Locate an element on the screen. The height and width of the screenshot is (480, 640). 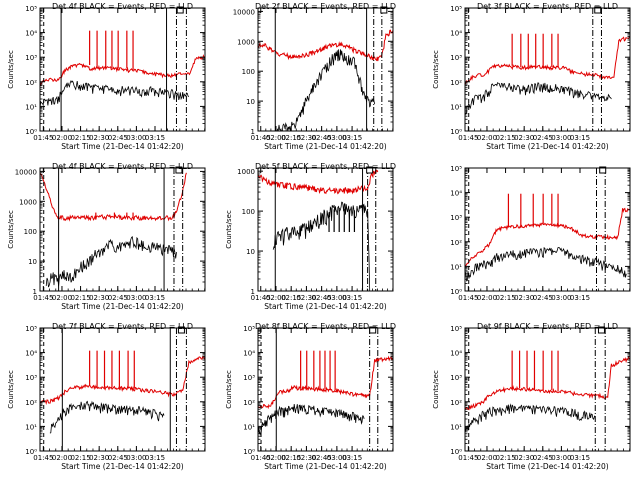
y-tick-label: 1000 is located at coordinates (246, 172).